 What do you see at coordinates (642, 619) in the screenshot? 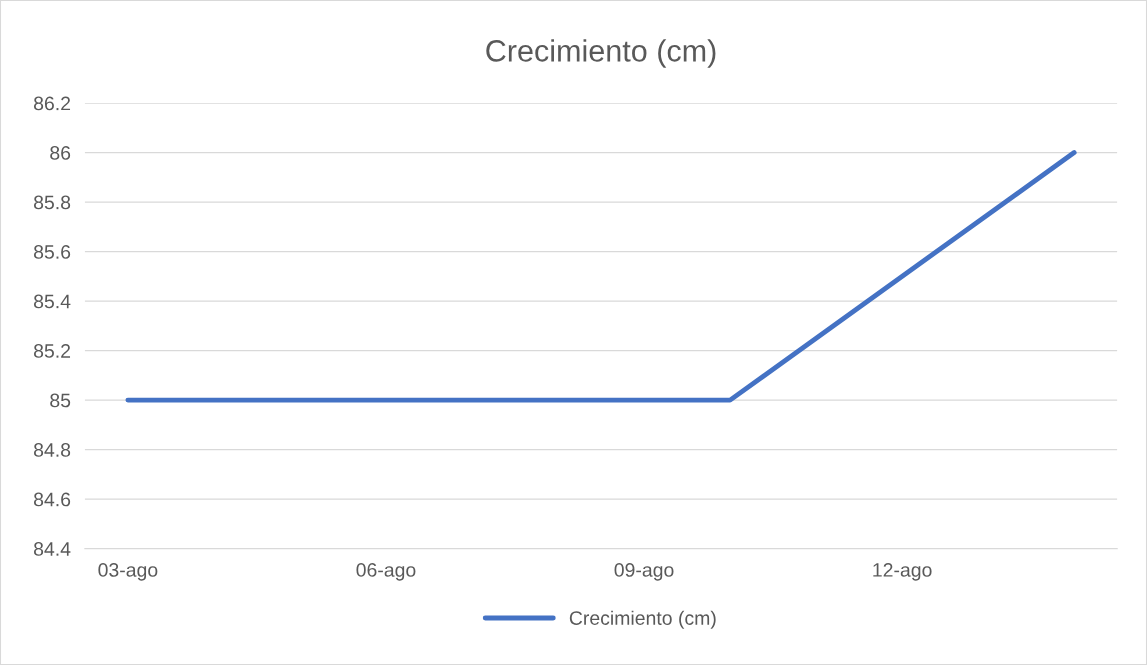
I see `legend-label: Crecimiento (cm)` at bounding box center [642, 619].